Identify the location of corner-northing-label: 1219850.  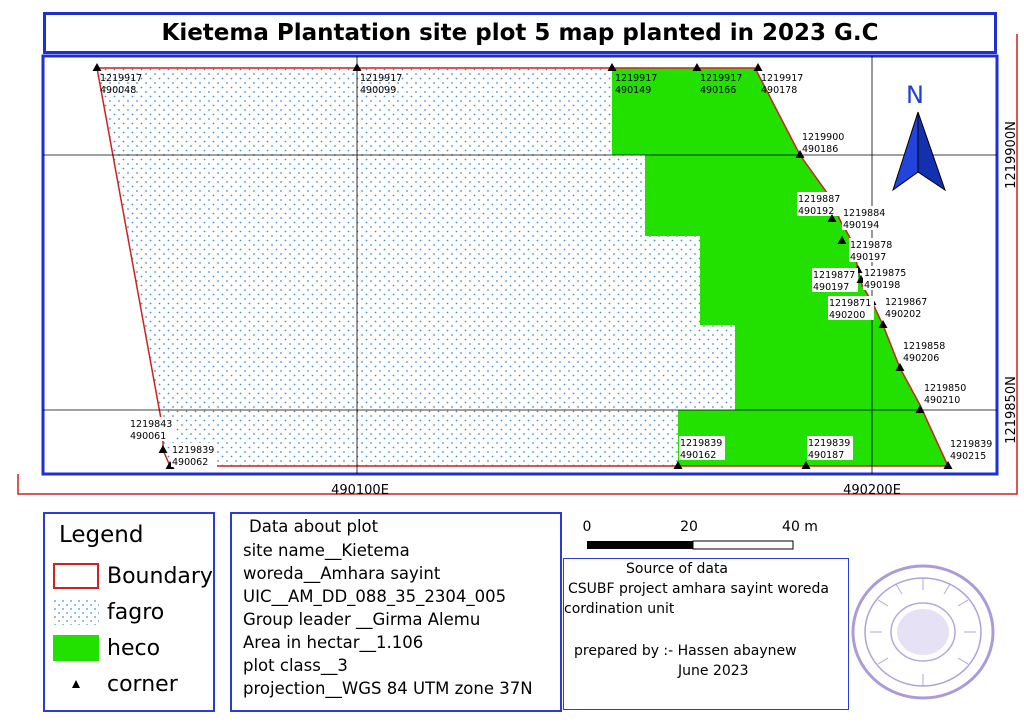
(945, 388).